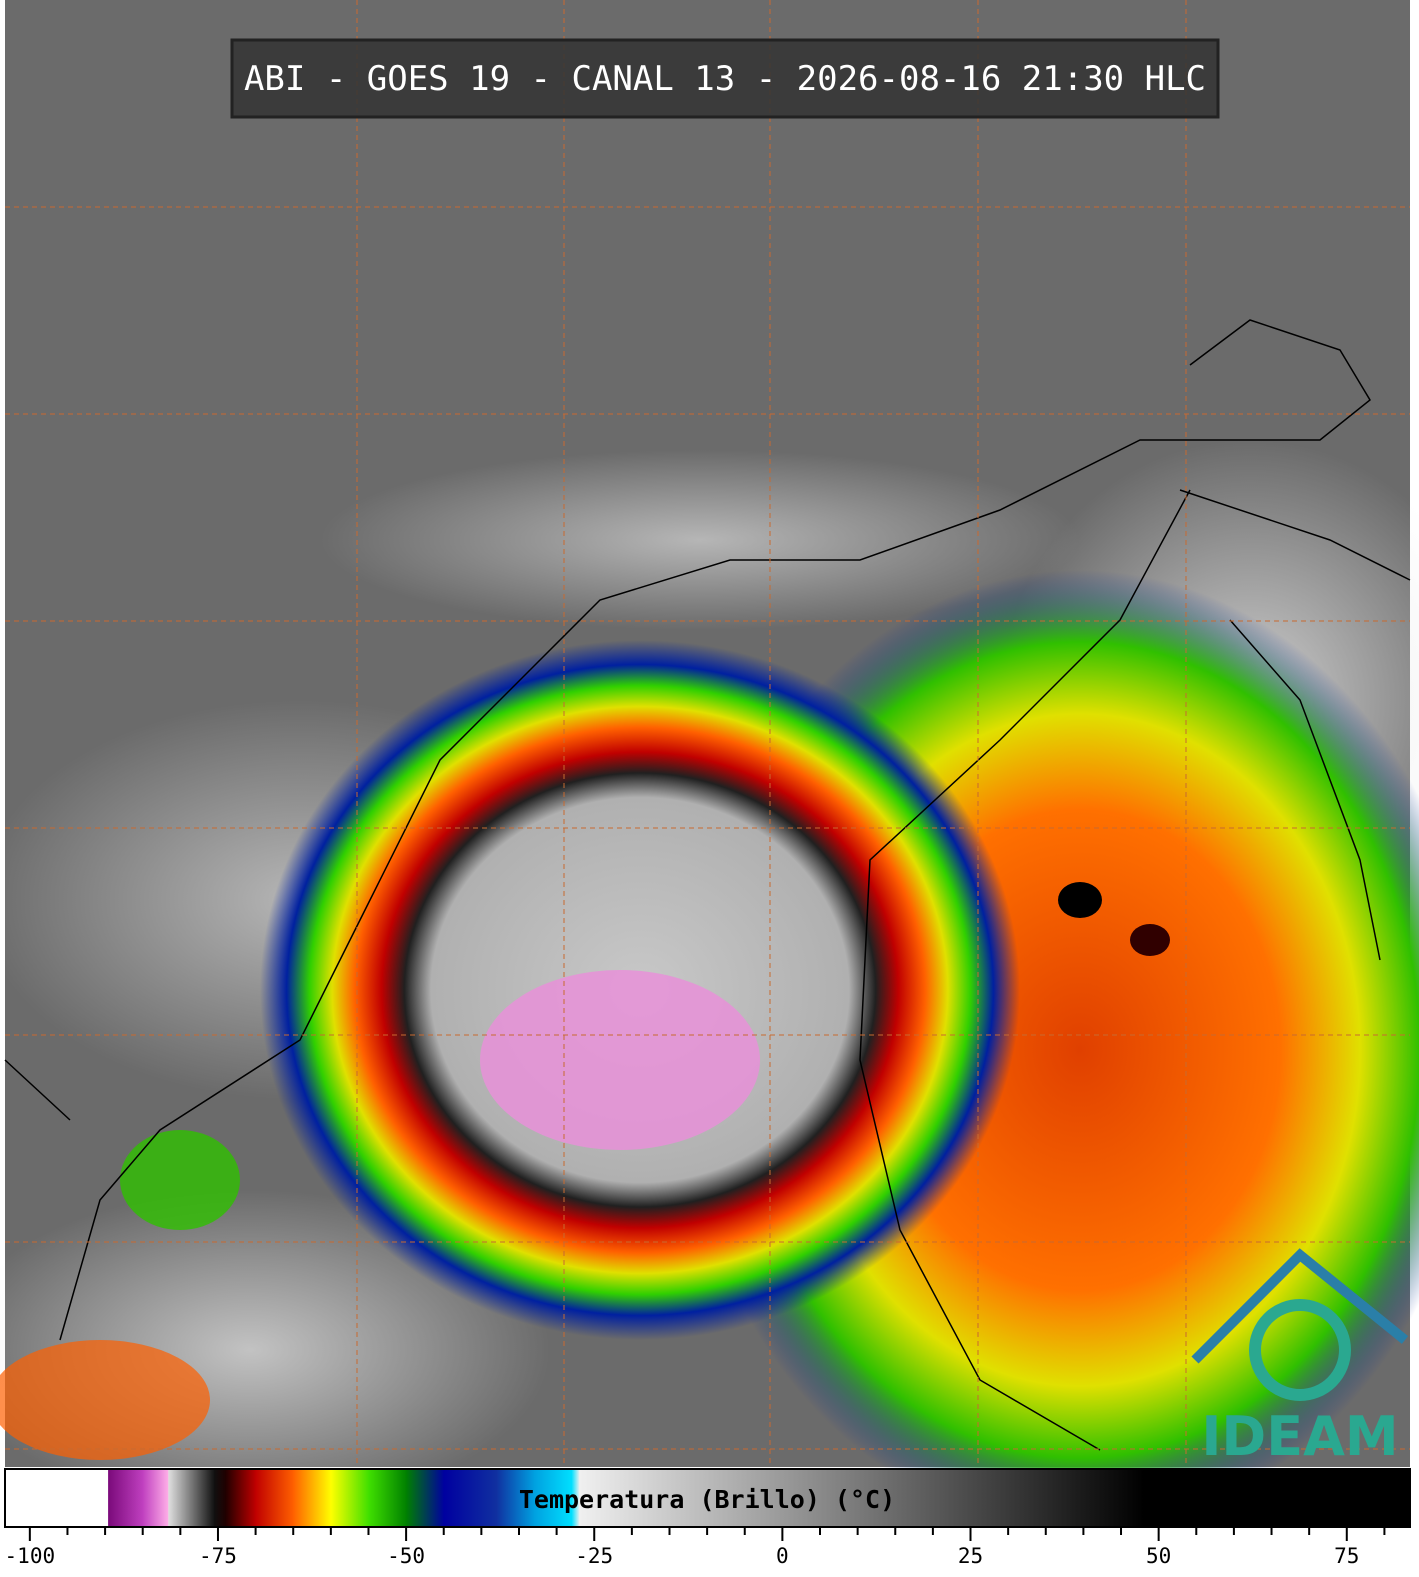 The width and height of the screenshot is (1419, 1577). What do you see at coordinates (1300, 1358) in the screenshot?
I see `logo: IDEAM` at bounding box center [1300, 1358].